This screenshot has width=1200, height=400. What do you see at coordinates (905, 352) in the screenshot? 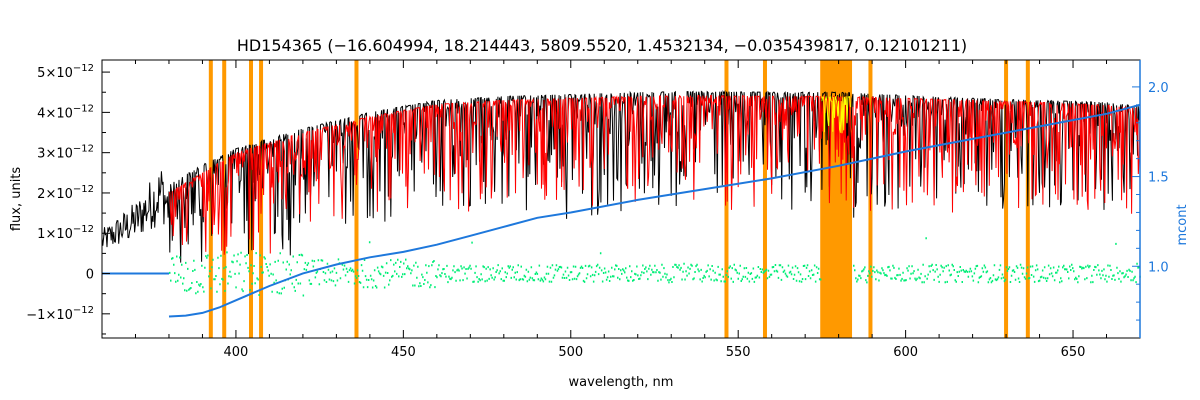
I see `x-tick-label: 600` at bounding box center [905, 352].